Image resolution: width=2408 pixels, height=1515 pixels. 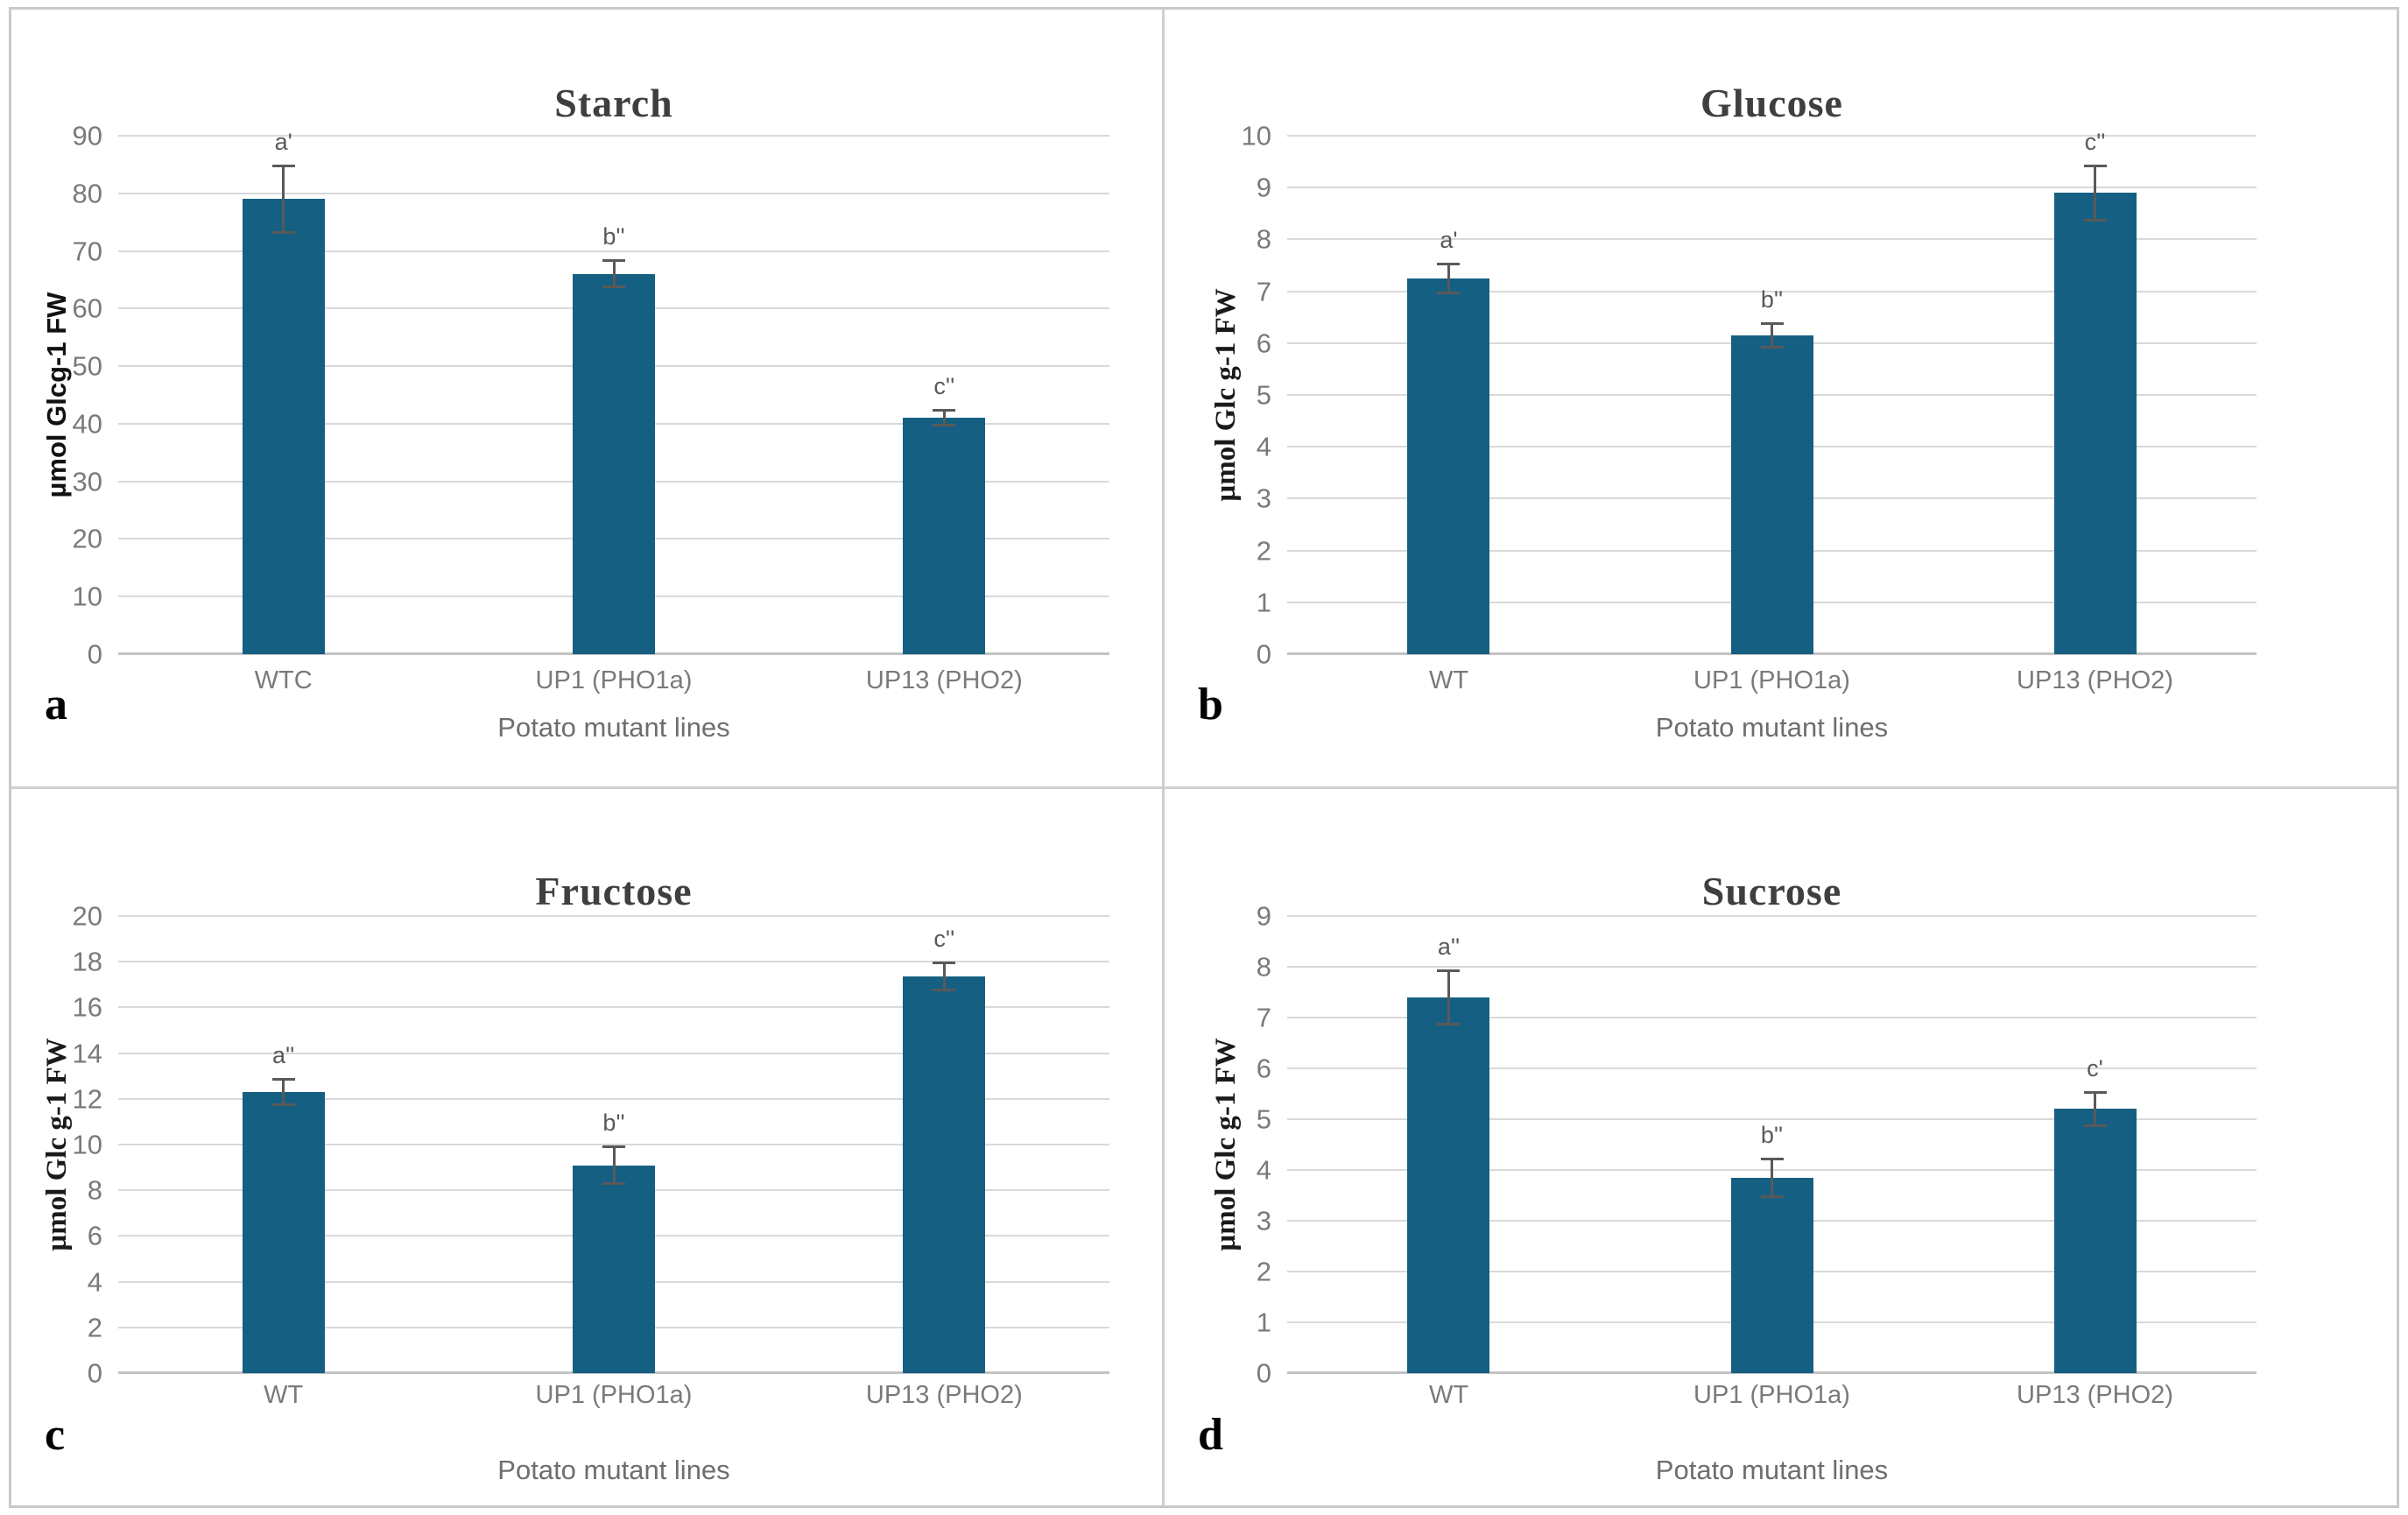 I want to click on y-tick-label: 70, so click(x=87, y=251).